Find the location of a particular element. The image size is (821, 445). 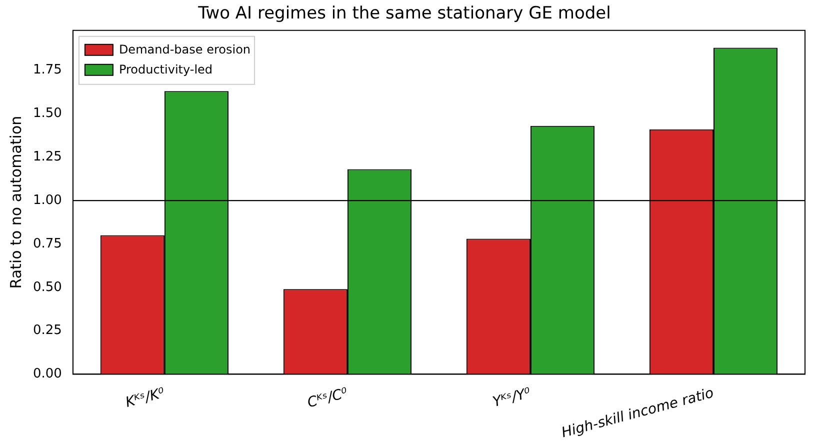

y-tick-label: 0.00 is located at coordinates (47, 374).